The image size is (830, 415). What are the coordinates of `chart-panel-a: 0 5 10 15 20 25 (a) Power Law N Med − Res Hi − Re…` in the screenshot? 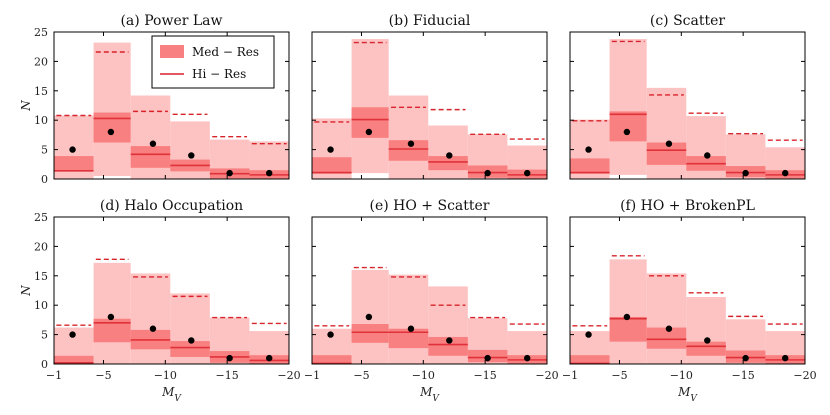 It's located at (154, 99).